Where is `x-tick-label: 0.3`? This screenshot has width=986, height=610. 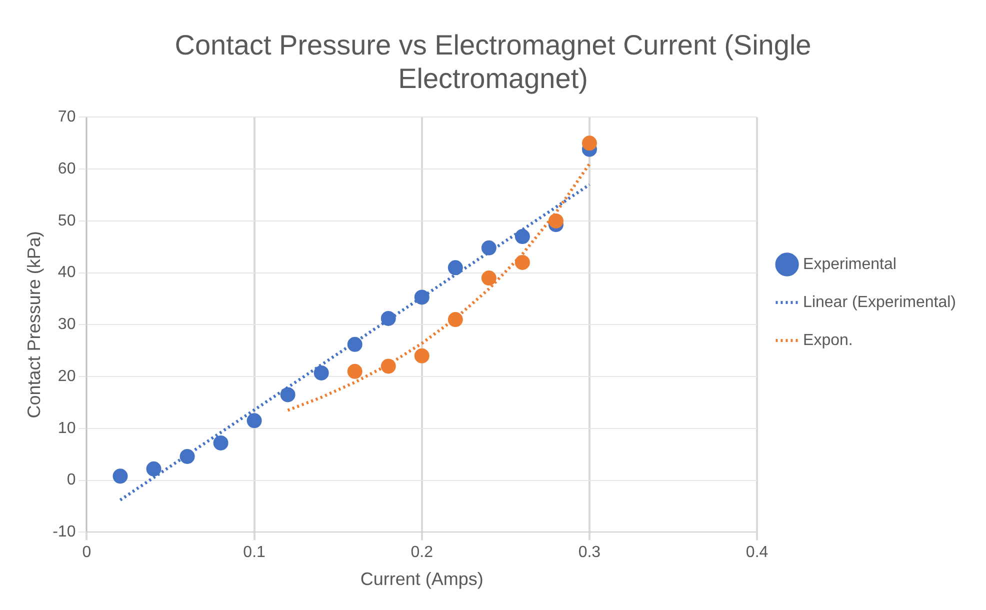 x-tick-label: 0.3 is located at coordinates (589, 553).